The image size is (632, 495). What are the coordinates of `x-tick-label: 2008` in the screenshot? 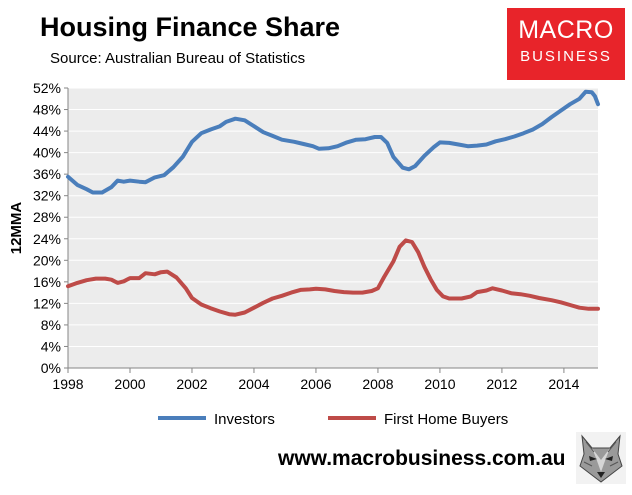 It's located at (377, 384).